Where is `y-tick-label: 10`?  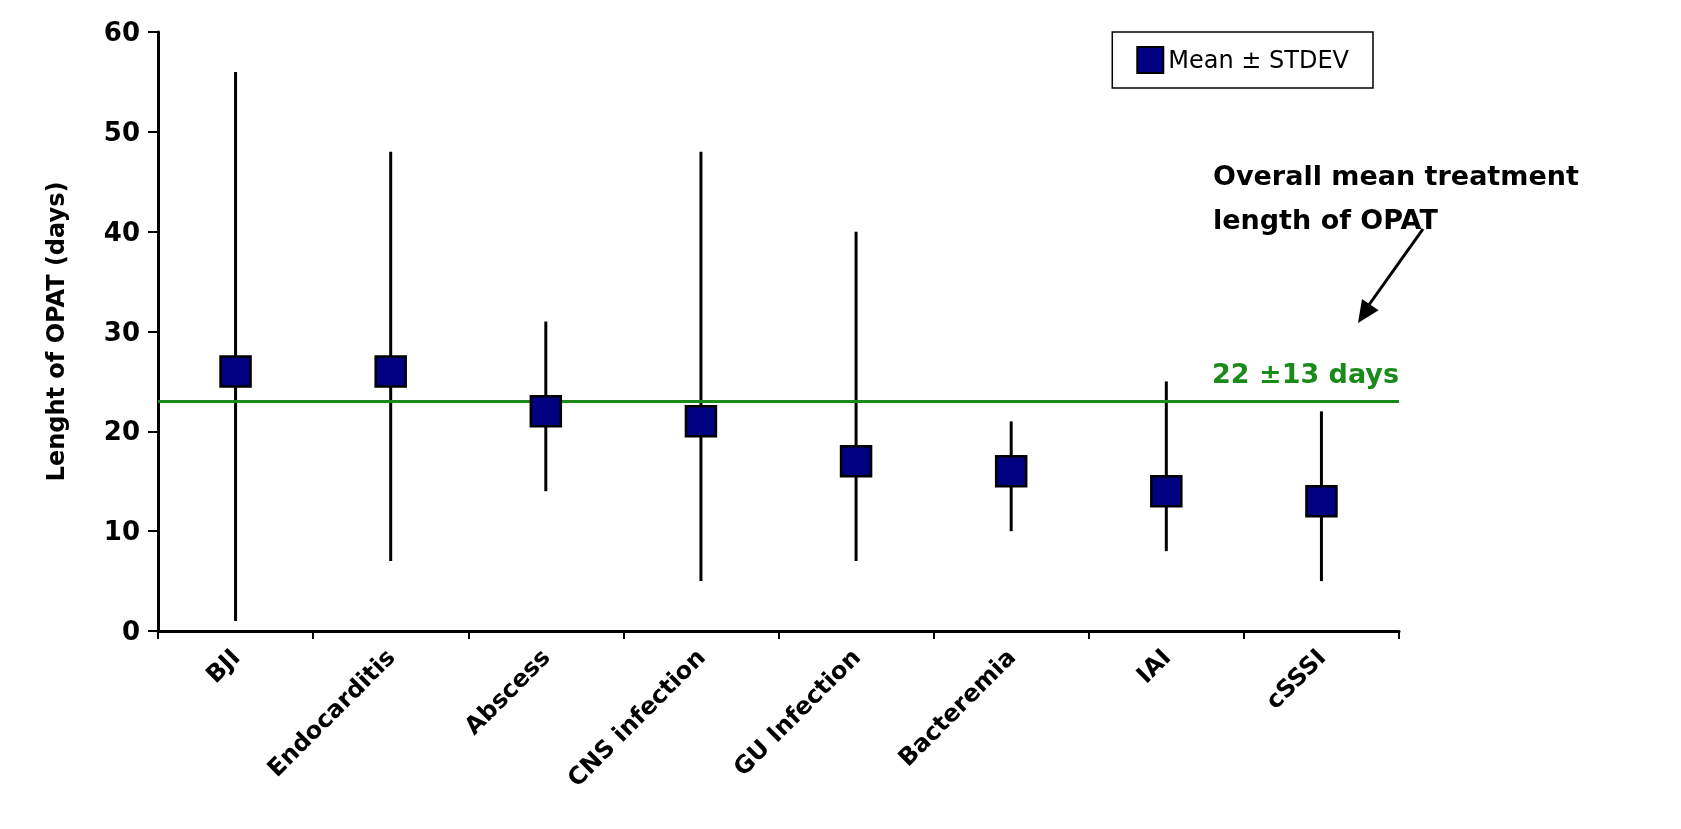
y-tick-label: 10 is located at coordinates (121, 531).